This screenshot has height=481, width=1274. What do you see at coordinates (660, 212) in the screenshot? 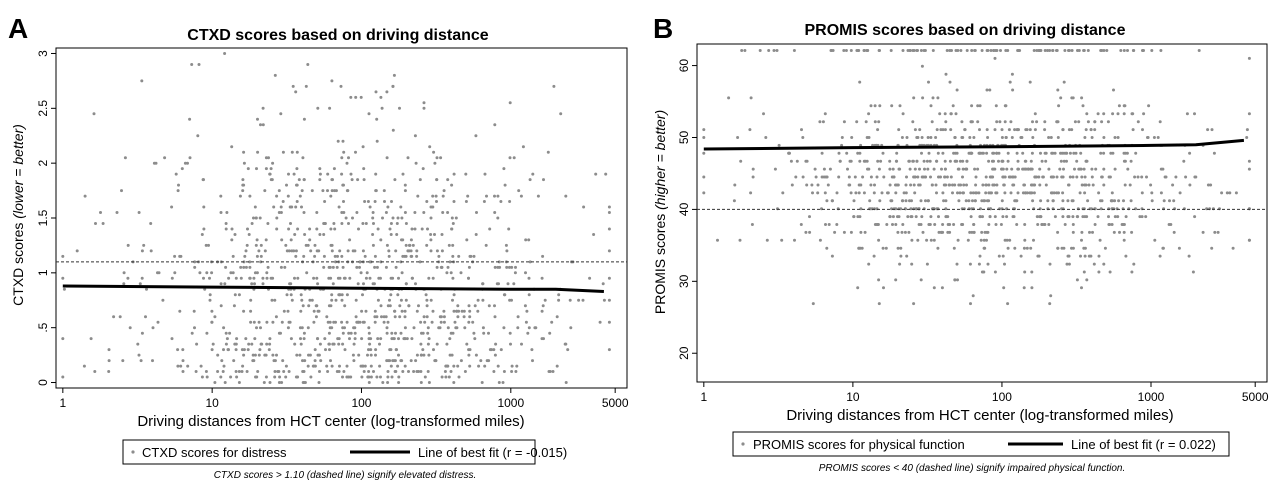
I see `y-axis-label: PROMIS scores (higher = better)` at bounding box center [660, 212].